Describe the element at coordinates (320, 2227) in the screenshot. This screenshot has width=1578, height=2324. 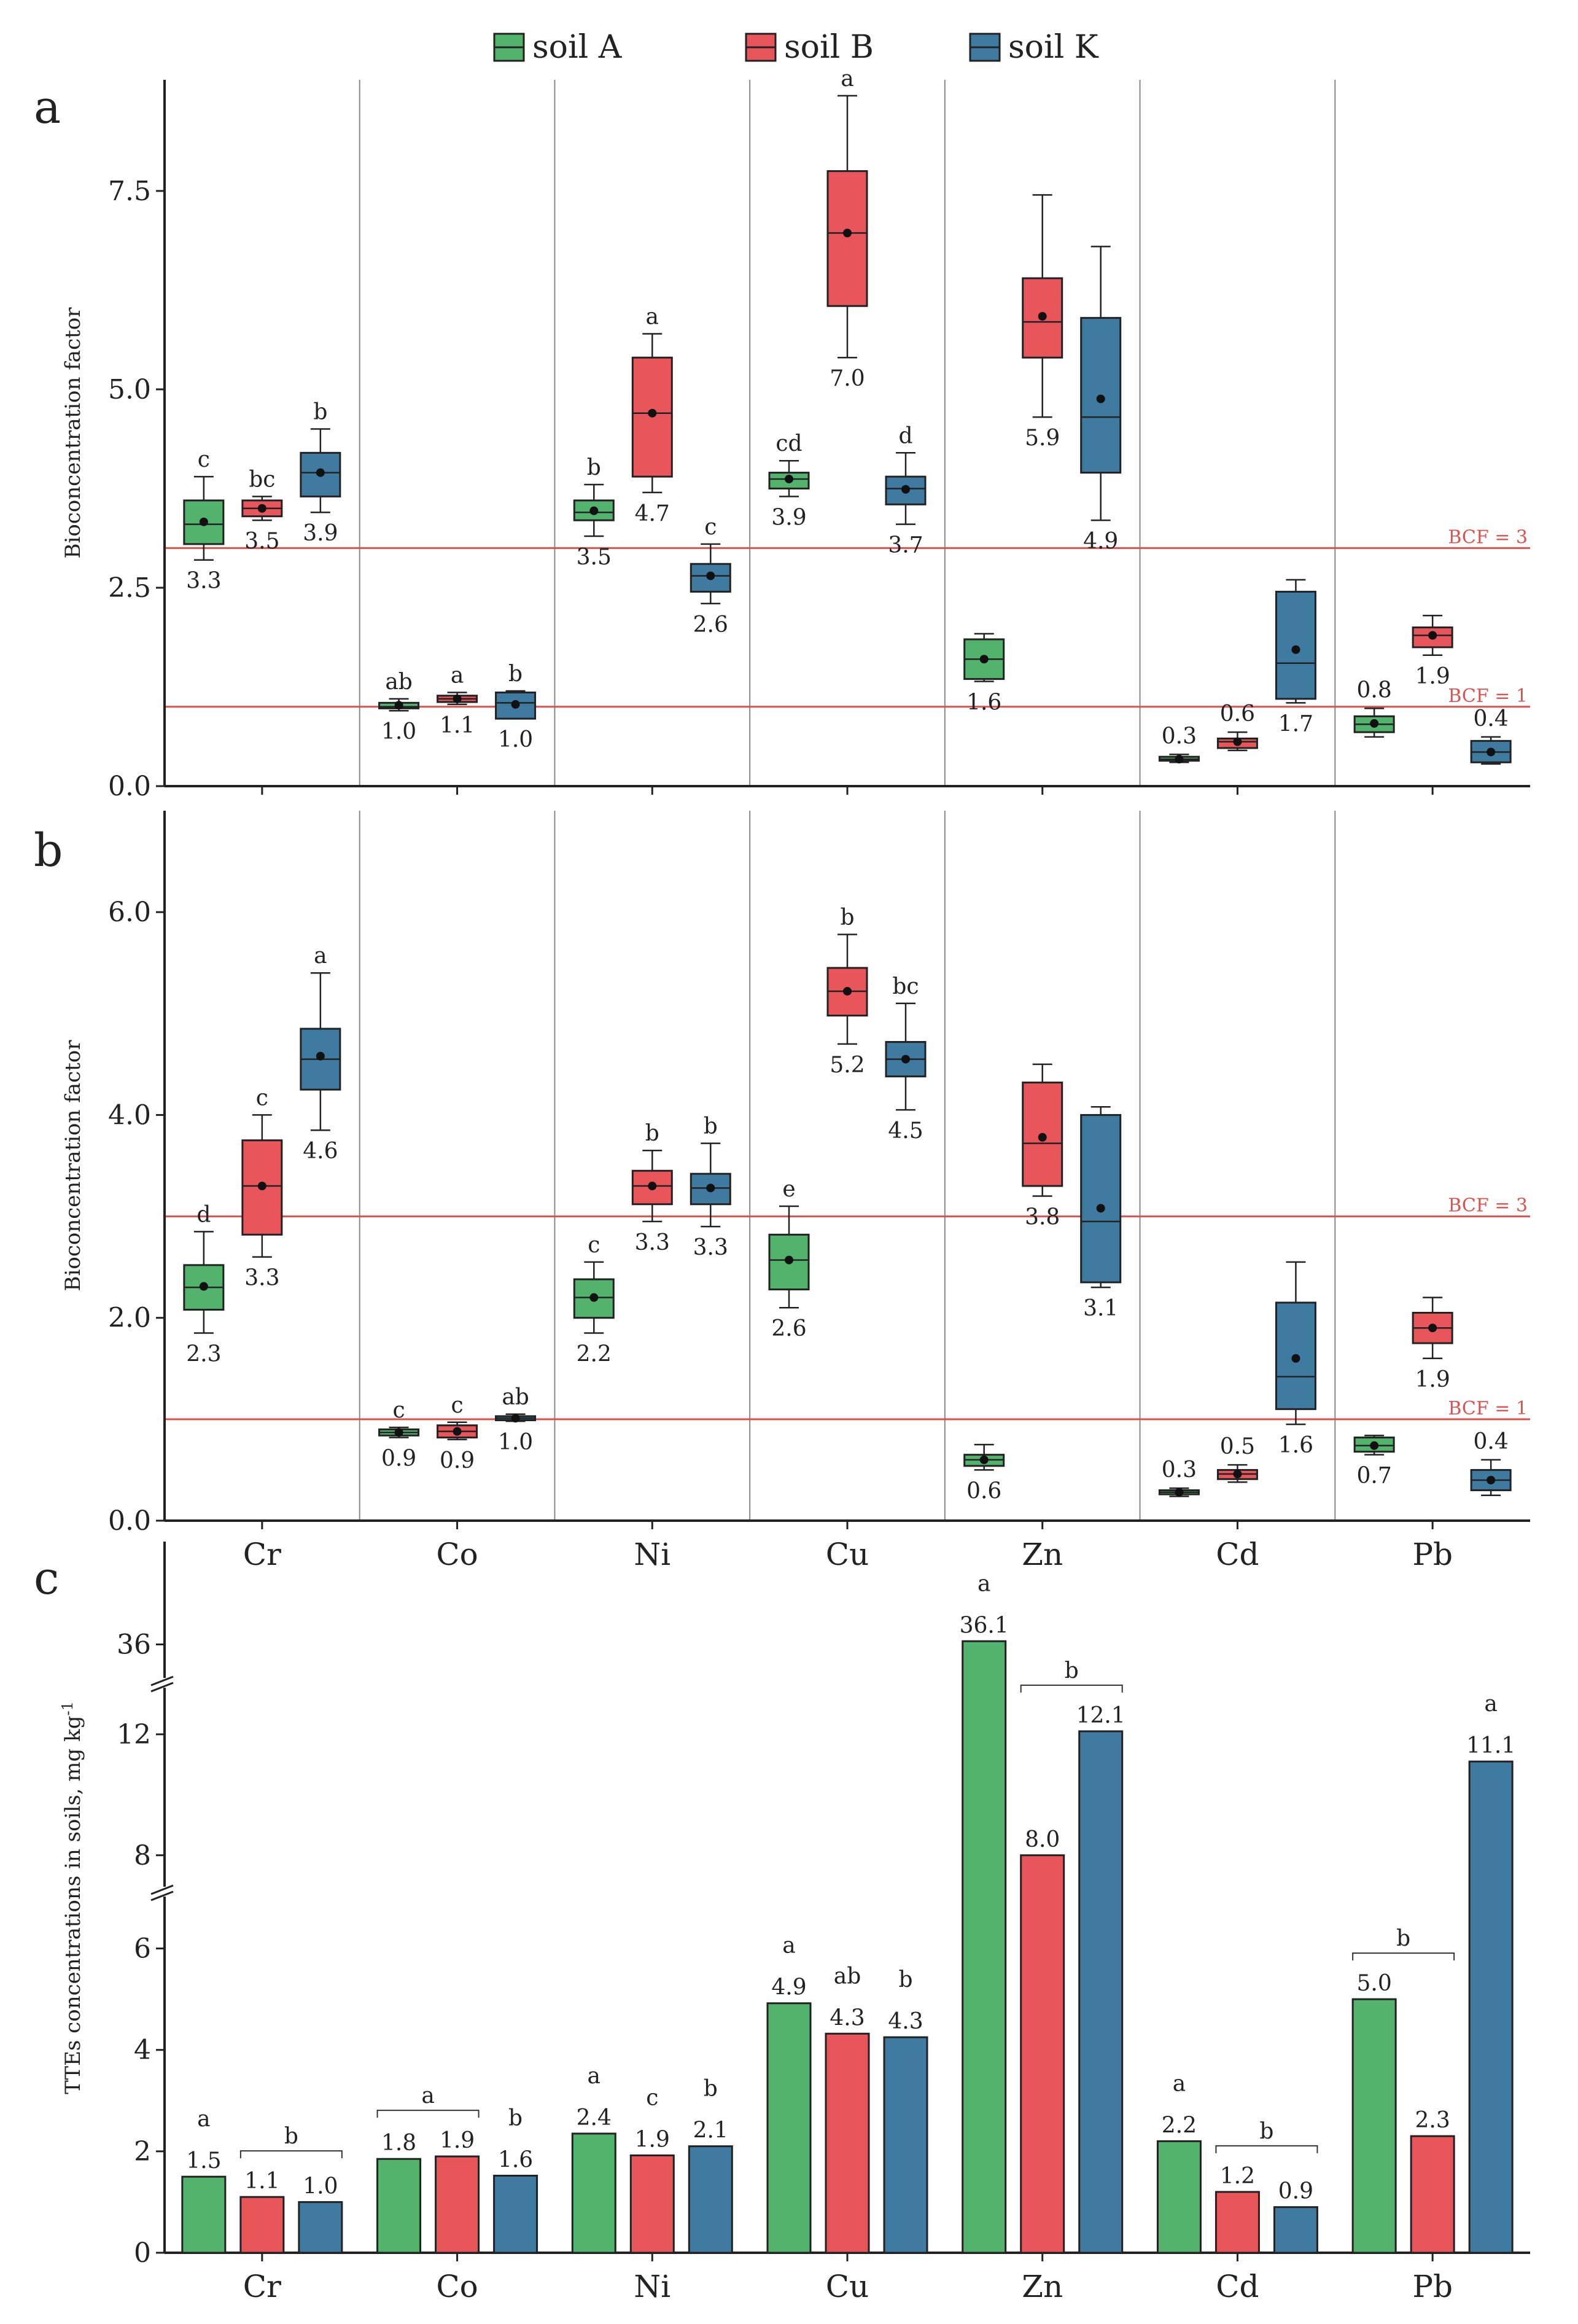
I see `bar-Cr-soil-K` at that location.